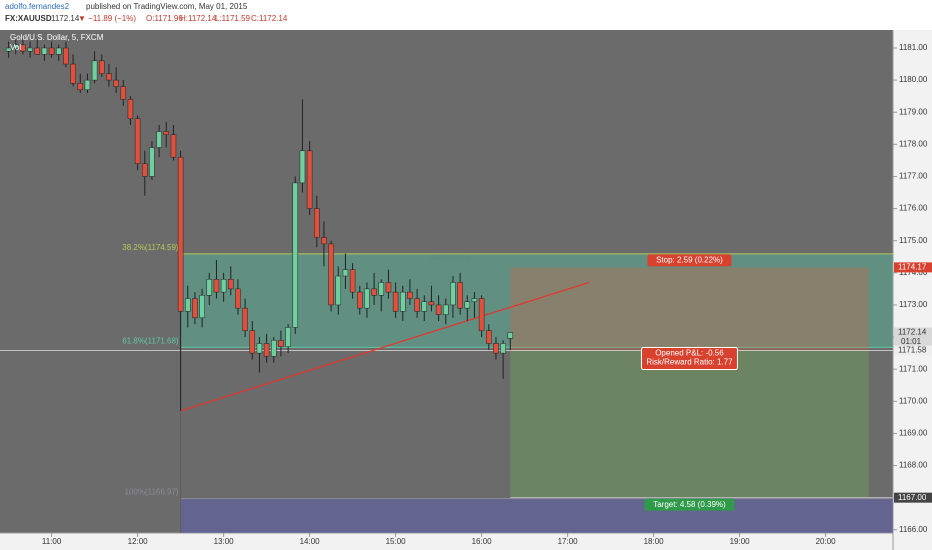 Image resolution: width=932 pixels, height=550 pixels. Describe the element at coordinates (913, 79) in the screenshot. I see `y-tick-label: 1180.00` at that location.